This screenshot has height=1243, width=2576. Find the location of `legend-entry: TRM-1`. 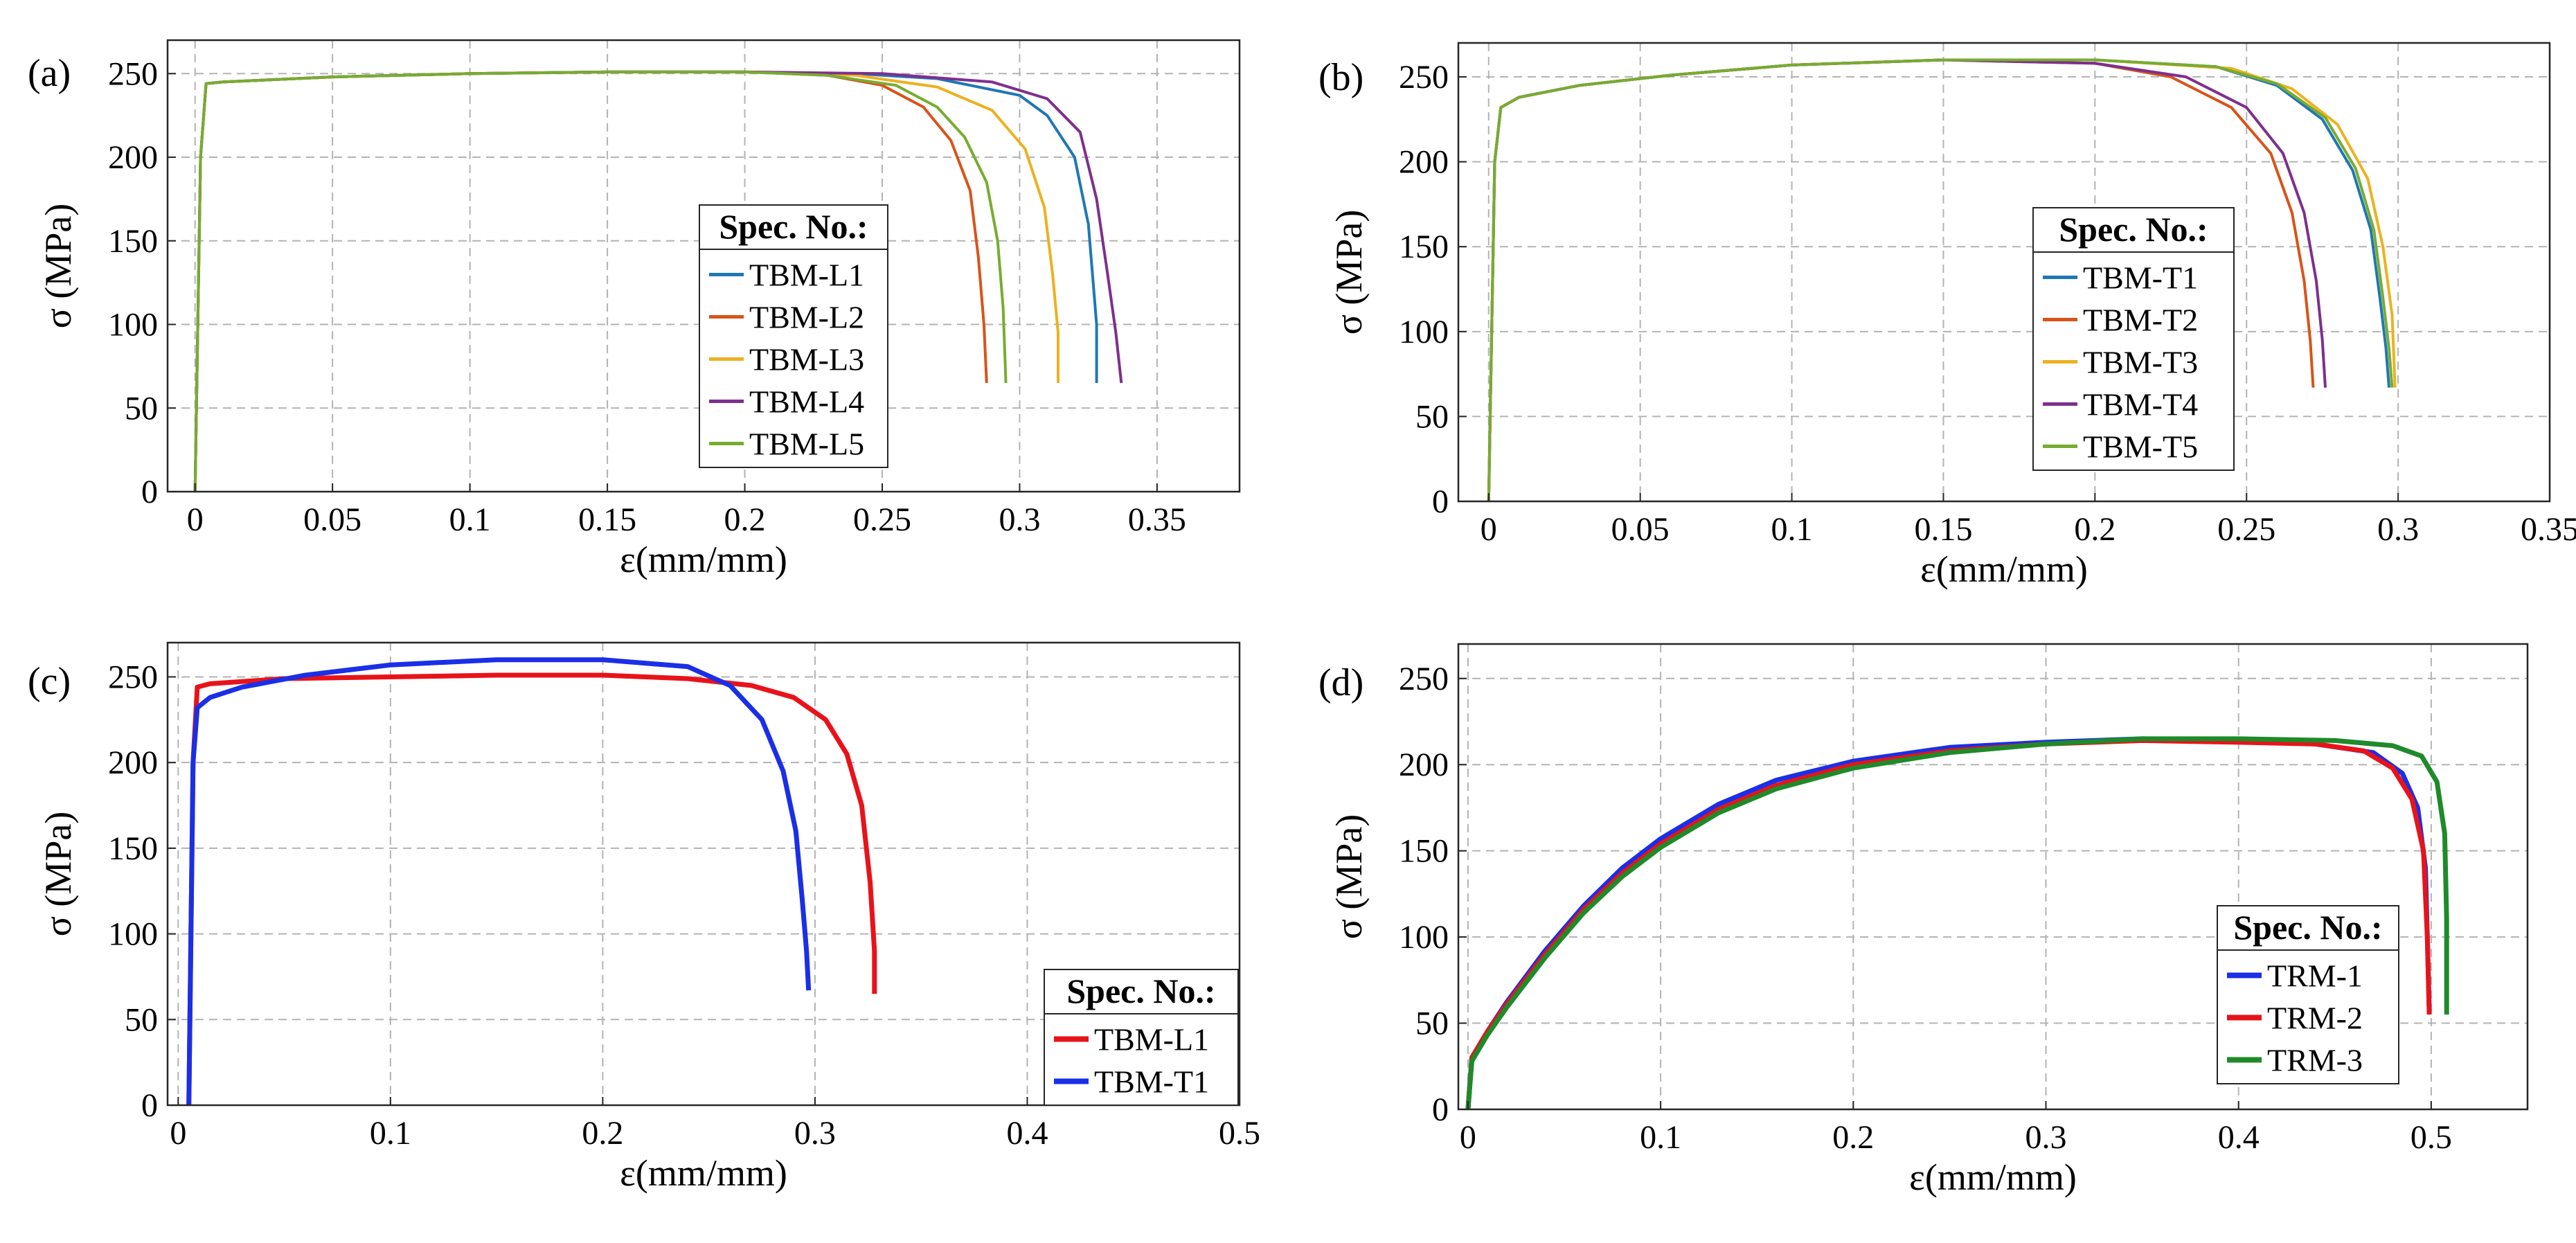

legend-entry: TRM-1 is located at coordinates (2315, 976).